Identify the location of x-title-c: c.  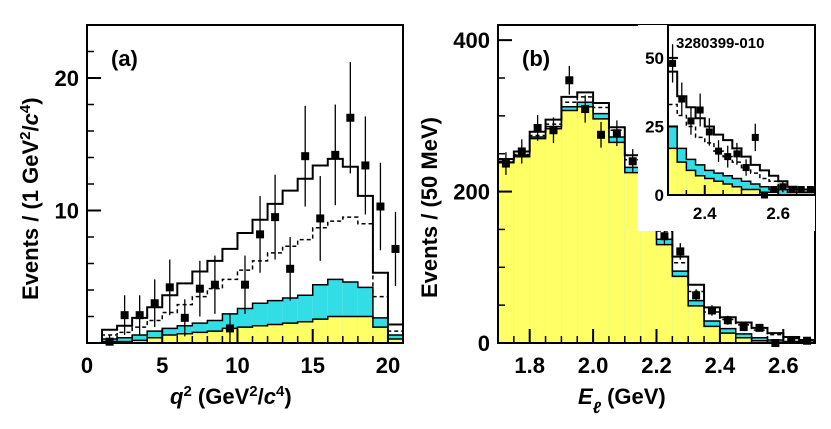
(270, 396).